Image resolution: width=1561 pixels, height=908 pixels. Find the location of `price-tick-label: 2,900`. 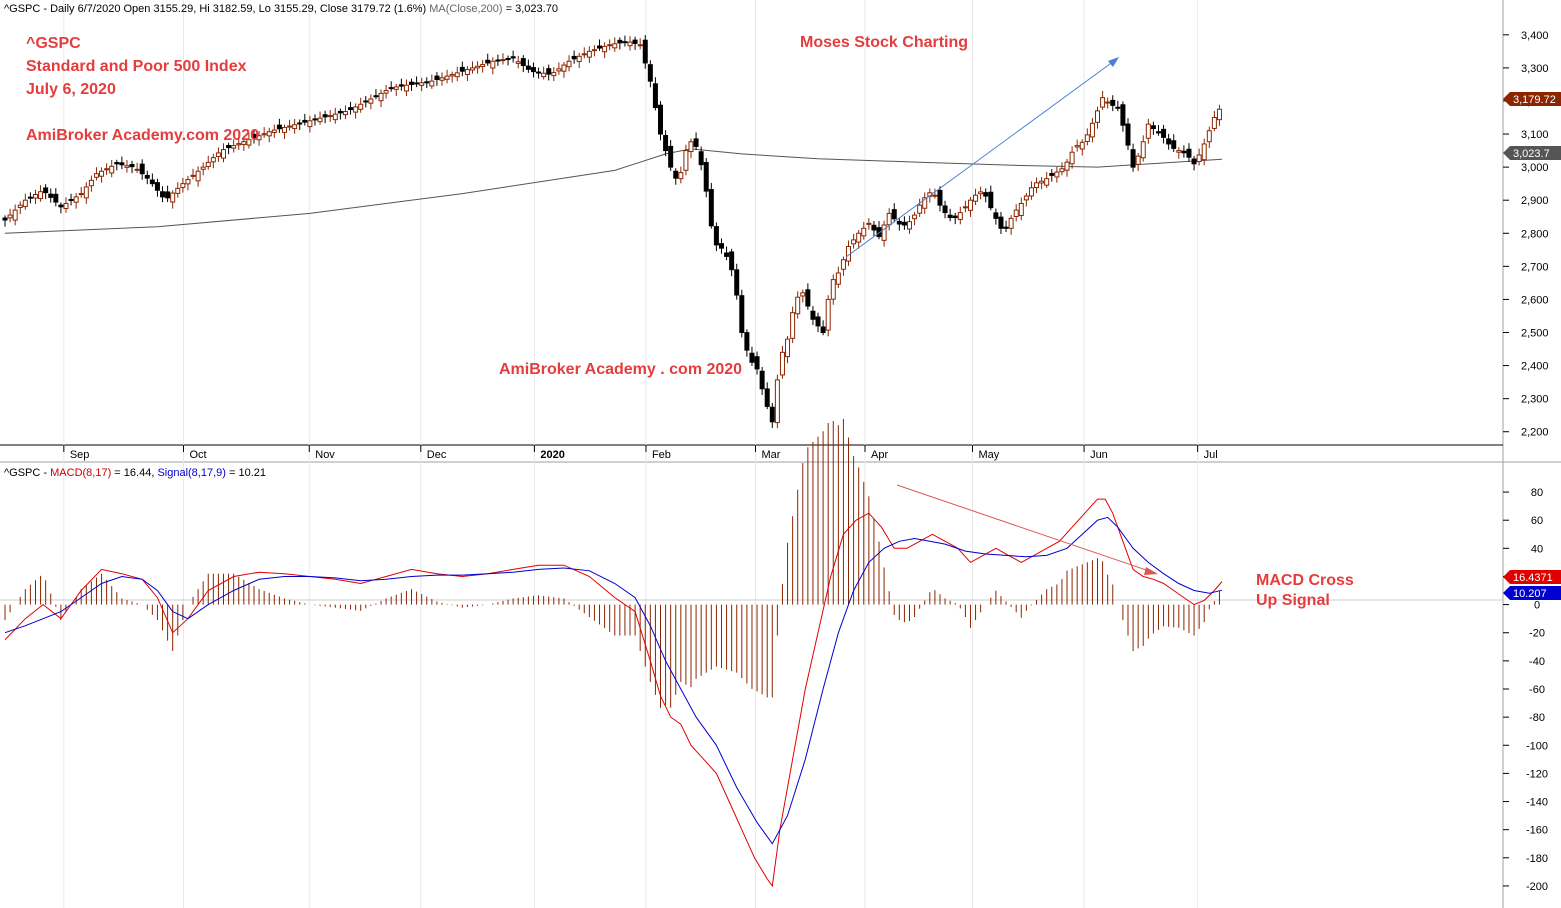

price-tick-label: 2,900 is located at coordinates (1535, 201).